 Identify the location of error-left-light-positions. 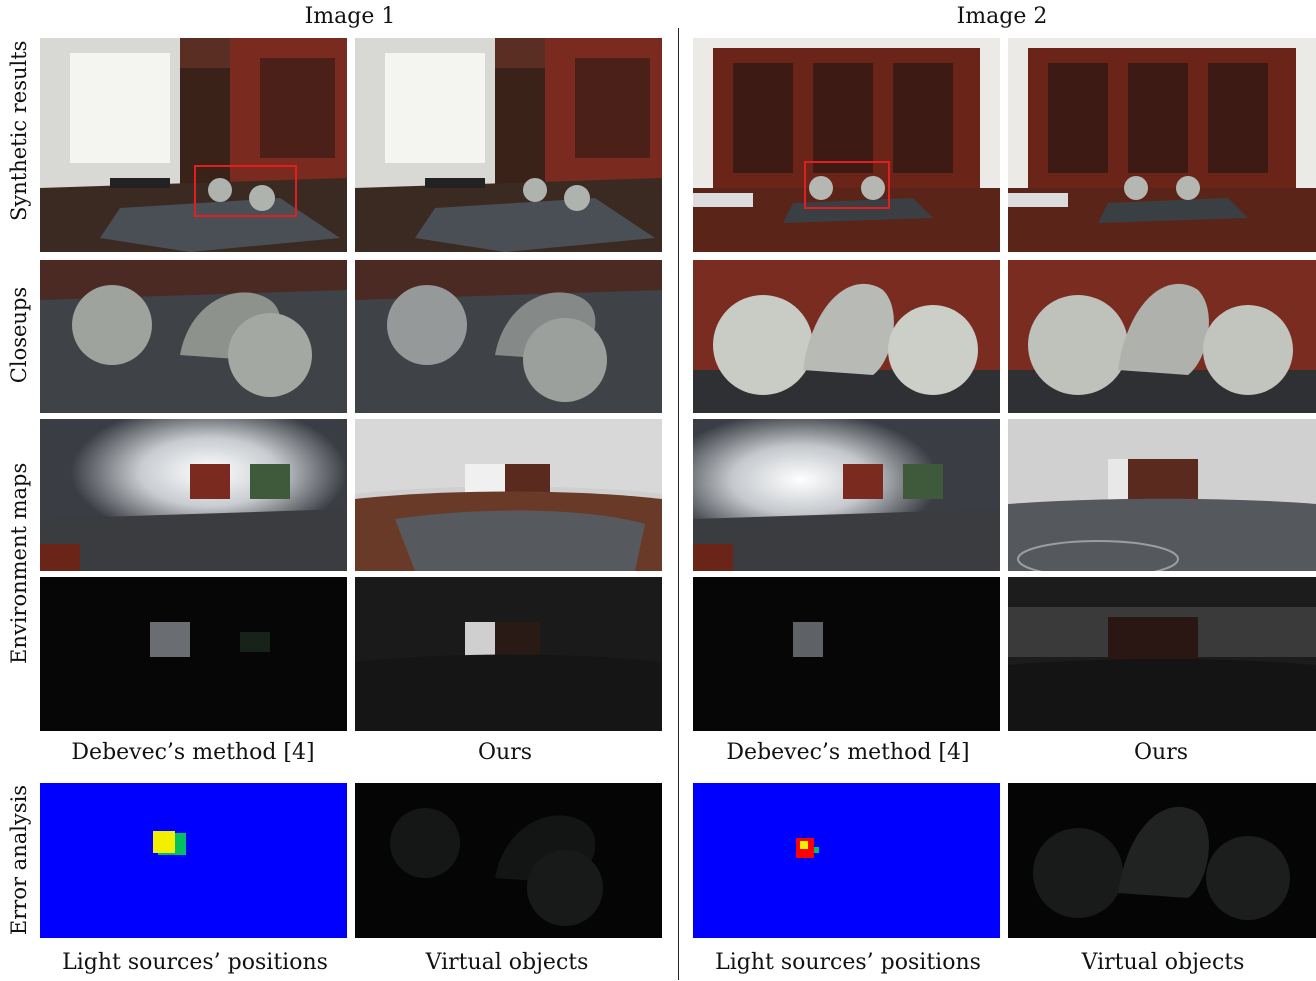
(193, 860).